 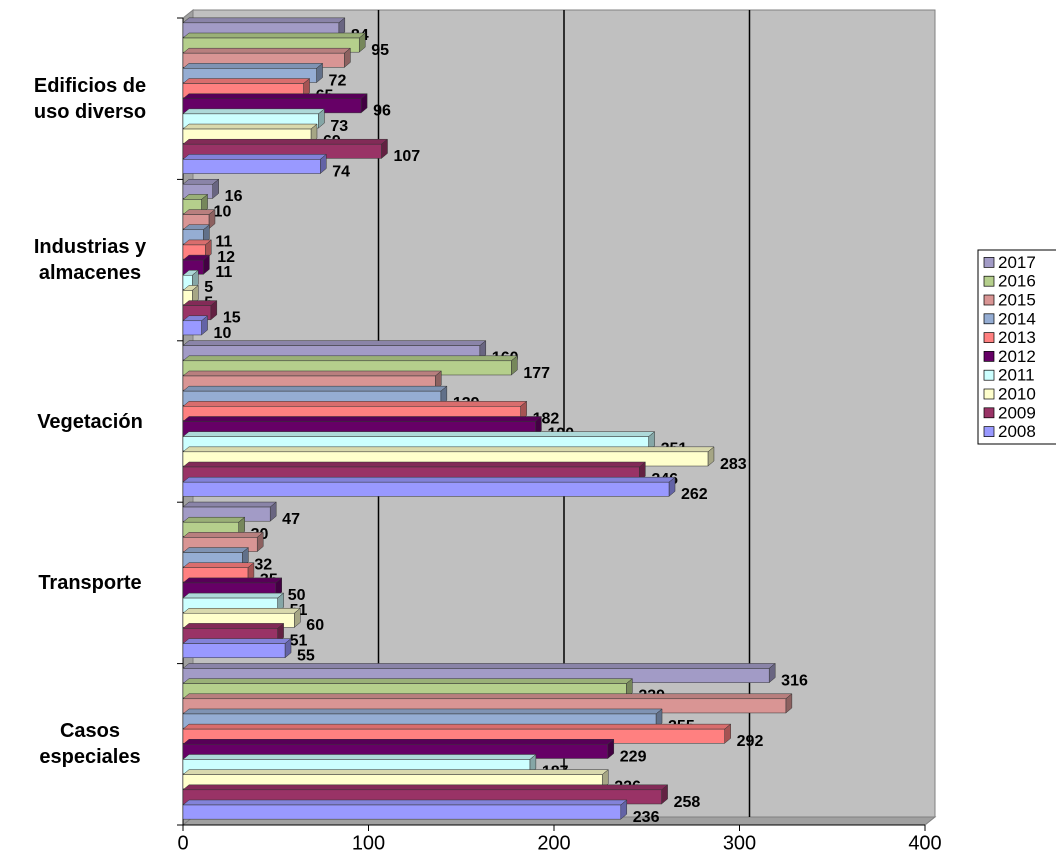 I want to click on data-label: 32, so click(x=263, y=565).